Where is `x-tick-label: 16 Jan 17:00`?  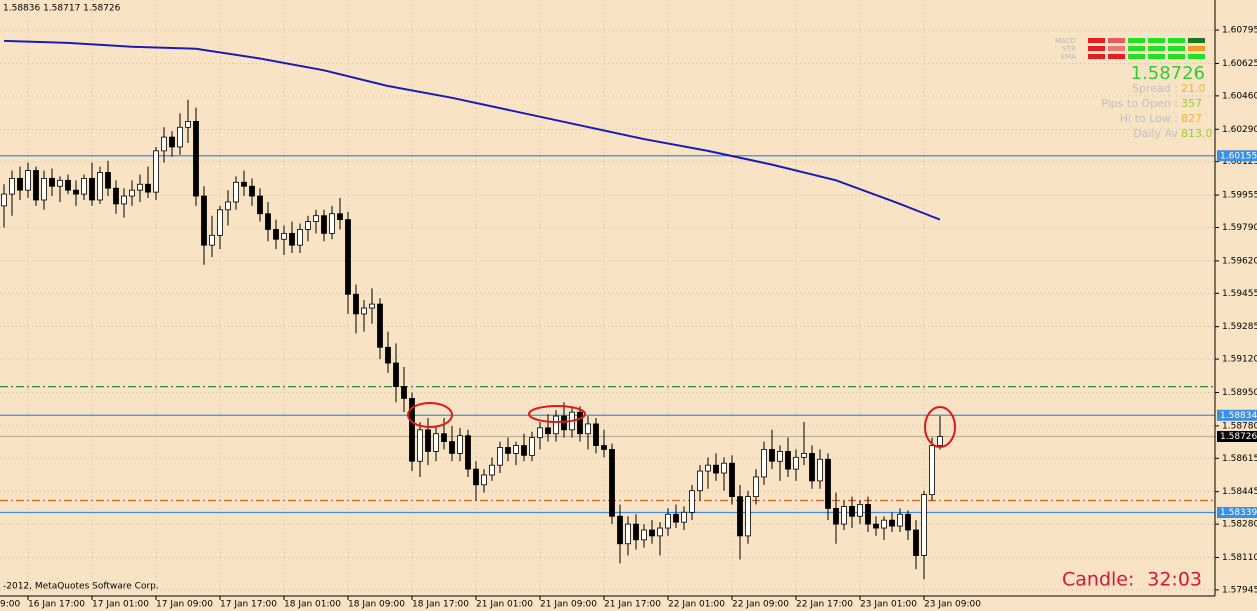
x-tick-label: 16 Jan 17:00 is located at coordinates (56, 605).